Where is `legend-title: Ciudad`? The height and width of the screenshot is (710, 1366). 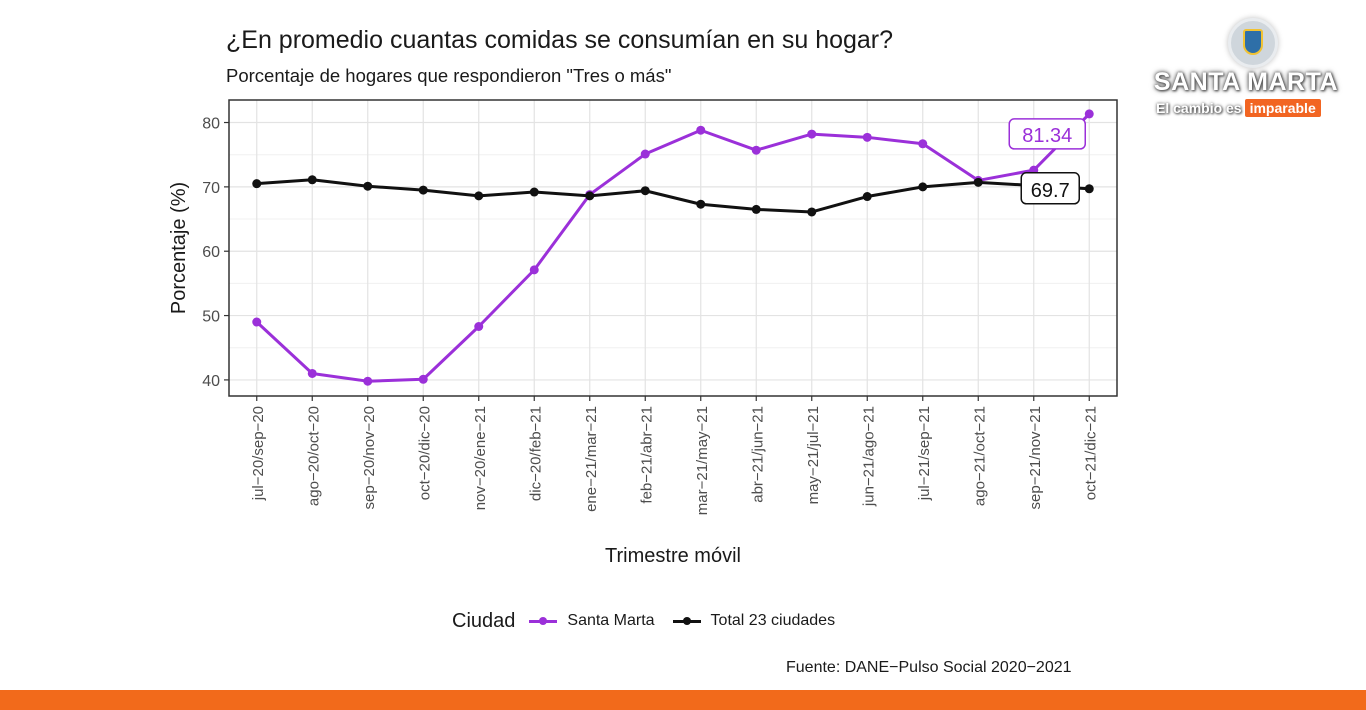 legend-title: Ciudad is located at coordinates (484, 620).